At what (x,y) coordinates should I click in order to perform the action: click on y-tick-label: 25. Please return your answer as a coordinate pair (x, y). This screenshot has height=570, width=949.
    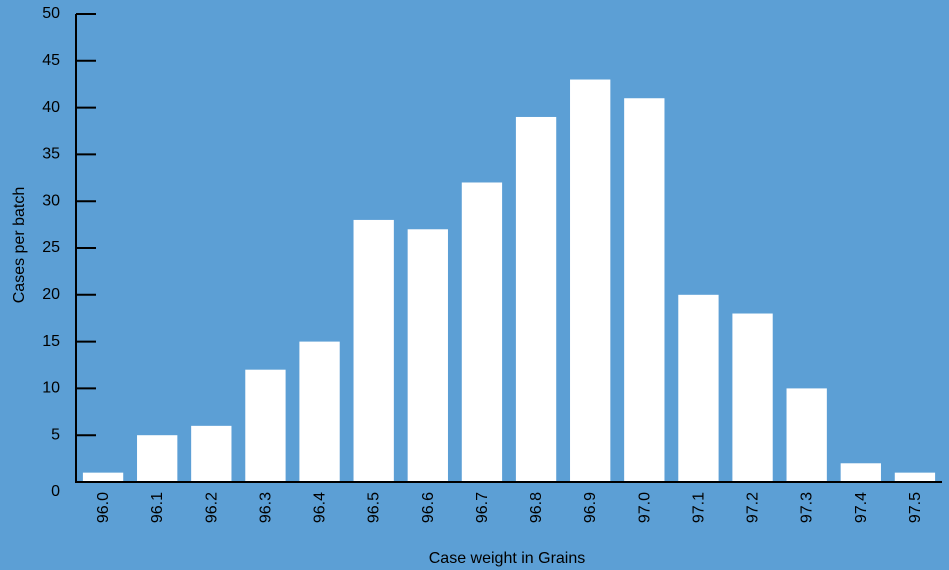
    Looking at the image, I should click on (51, 247).